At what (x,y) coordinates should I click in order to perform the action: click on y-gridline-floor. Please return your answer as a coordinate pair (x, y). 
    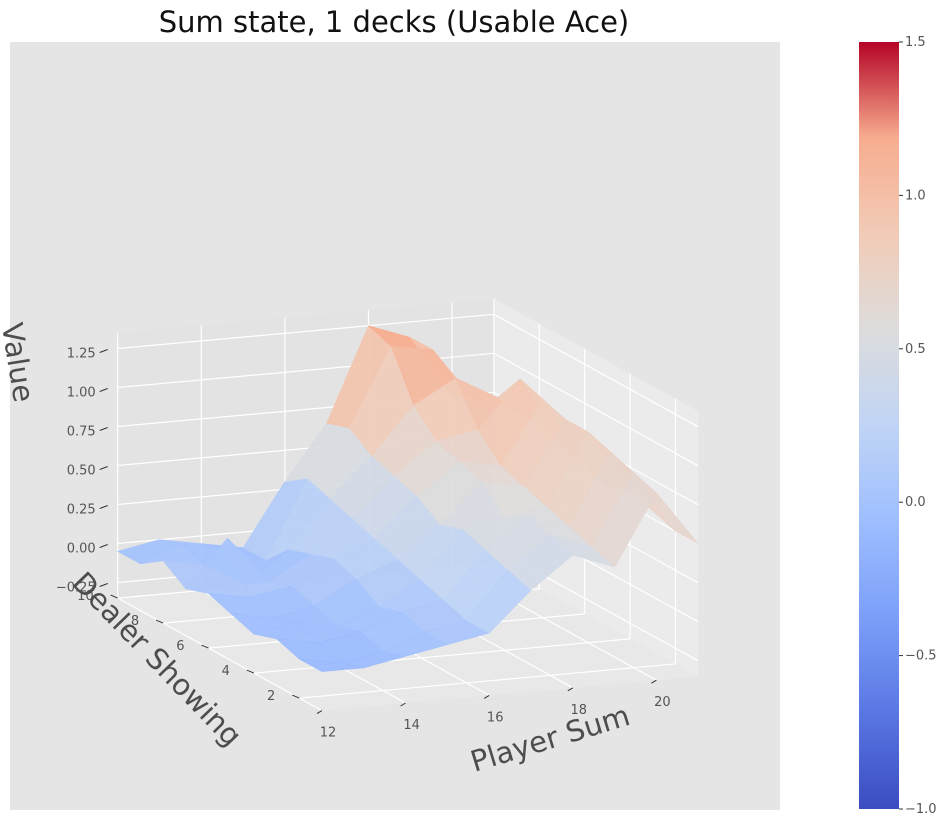
    Looking at the image, I should click on (487, 681).